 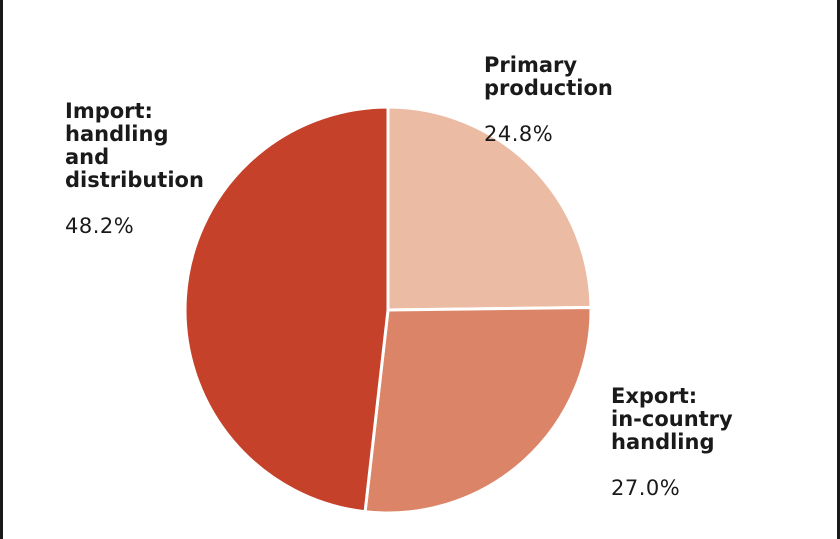 I want to click on slice-value-export-in-country-handling: 27.0%, so click(x=646, y=488).